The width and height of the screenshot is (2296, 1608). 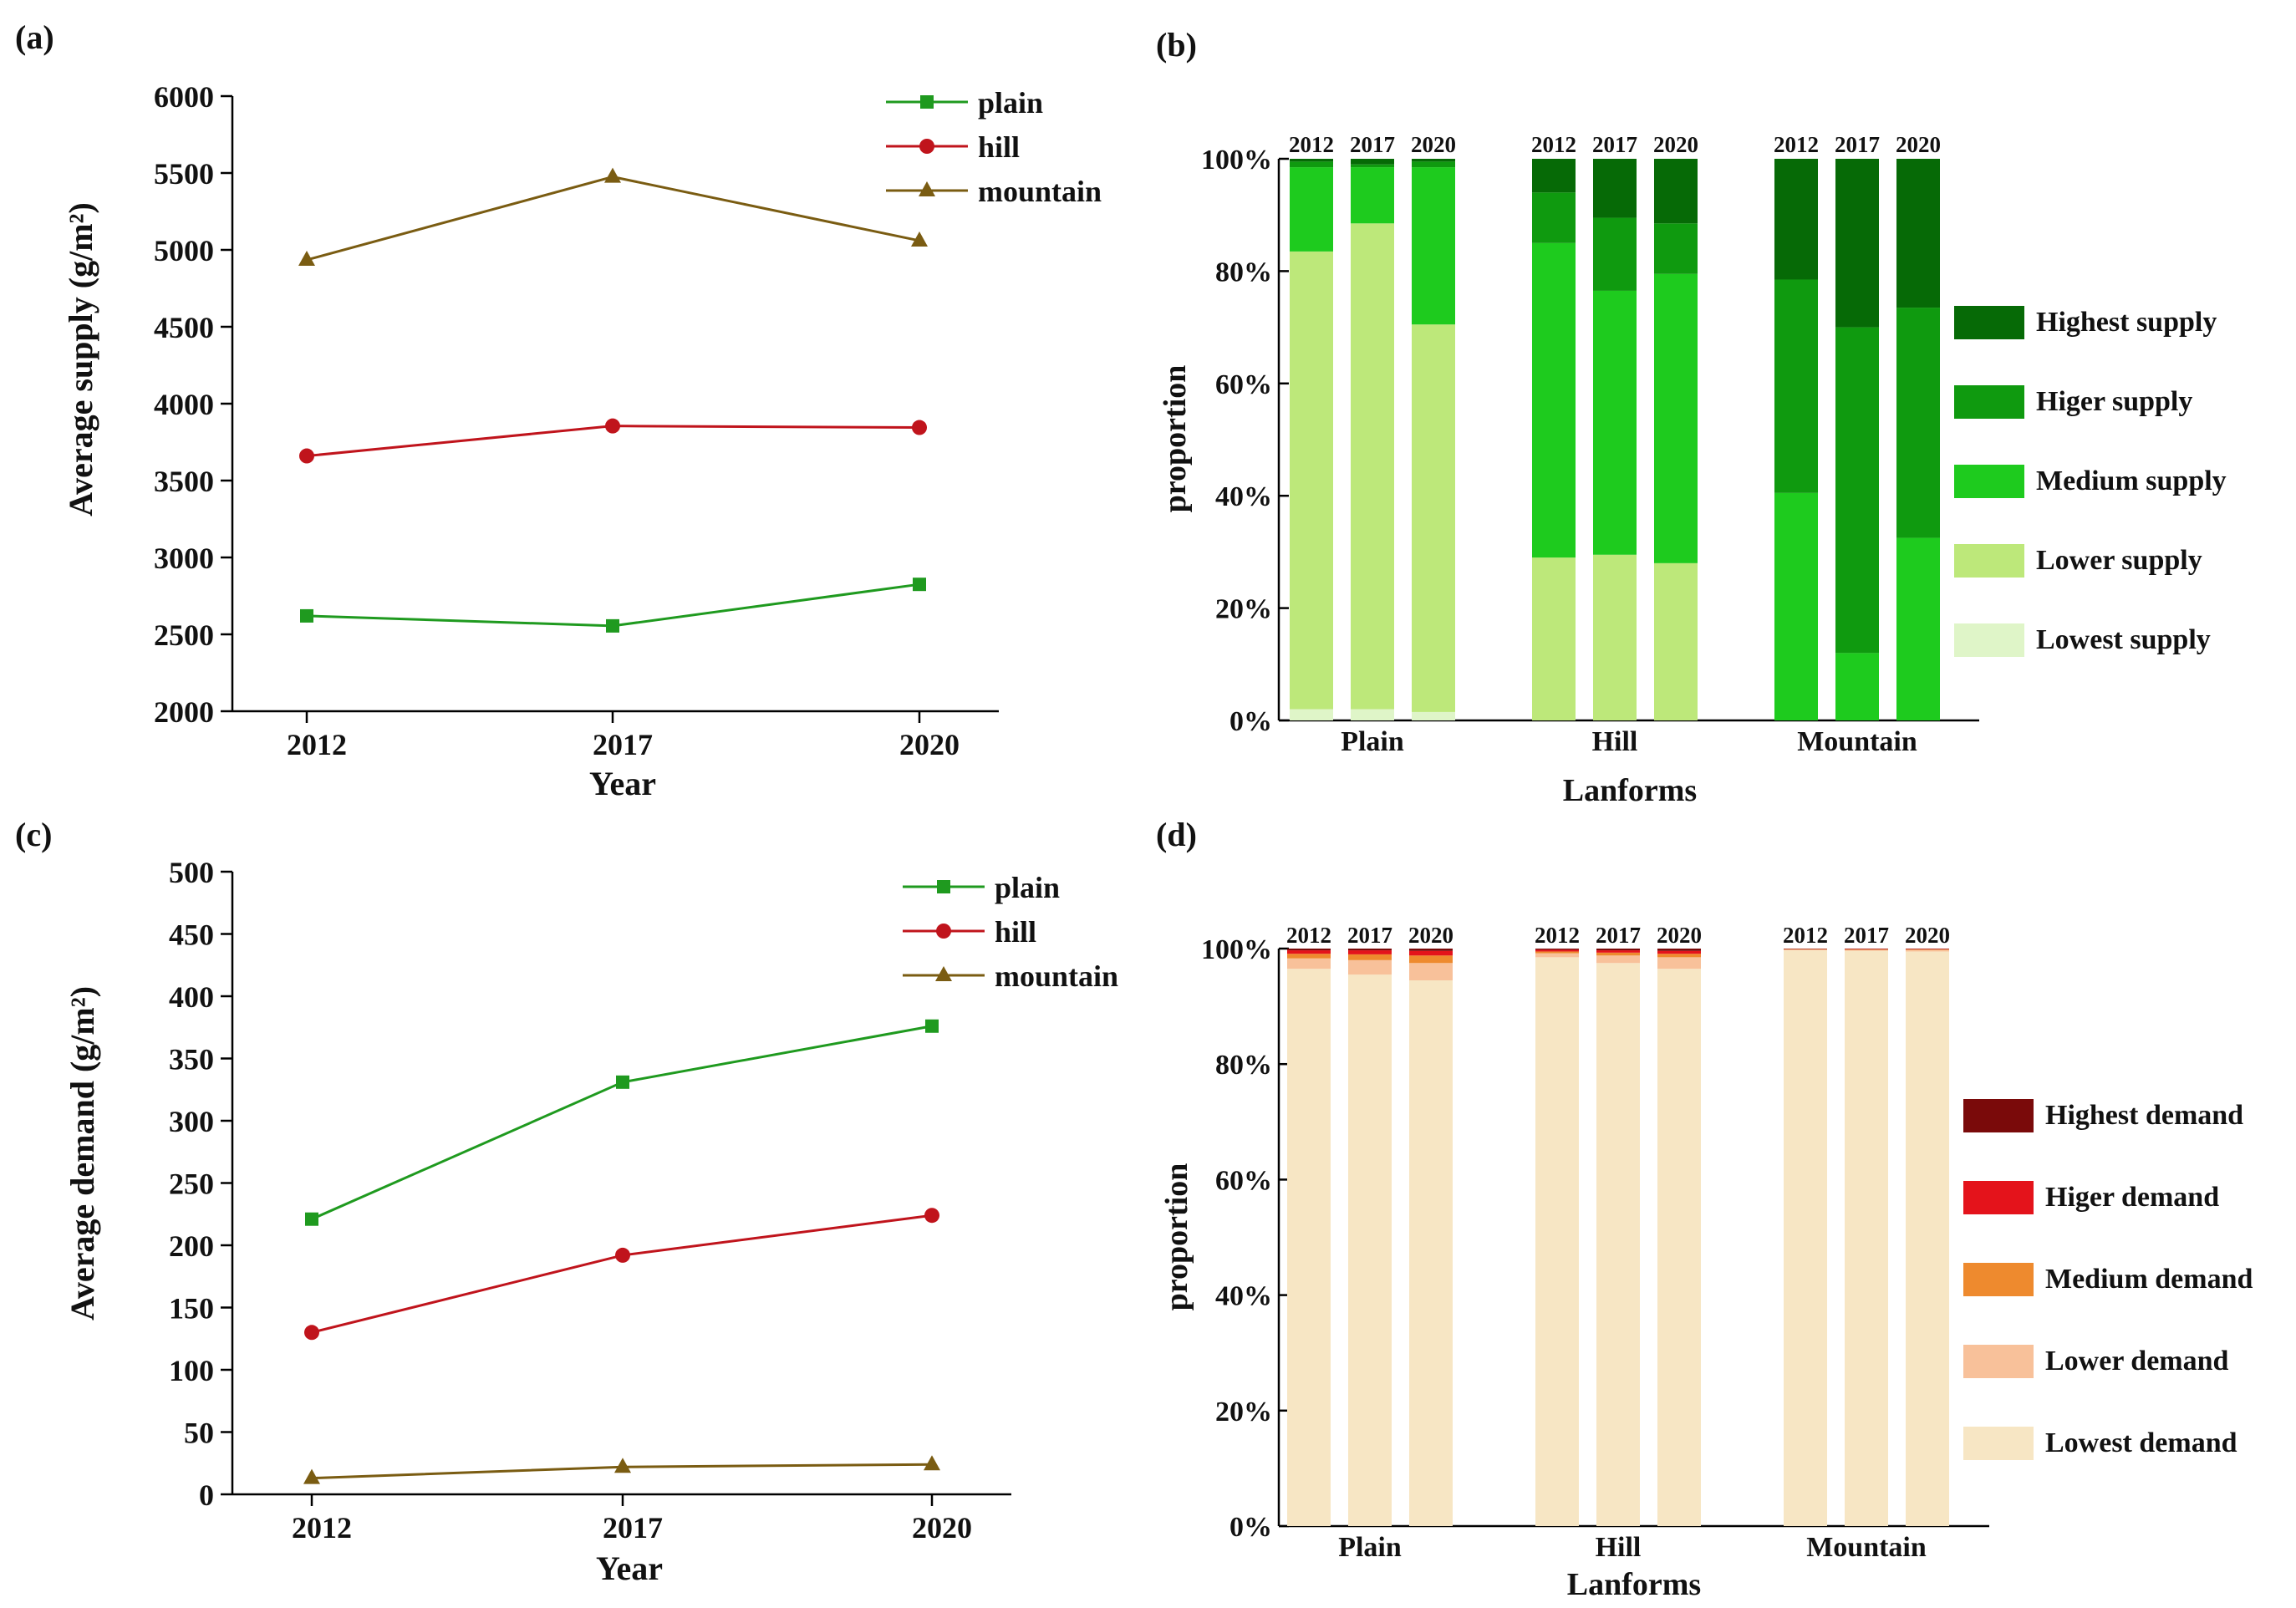 I want to click on panel-d-bar-plain-2017-higer-demand, so click(x=1370, y=952).